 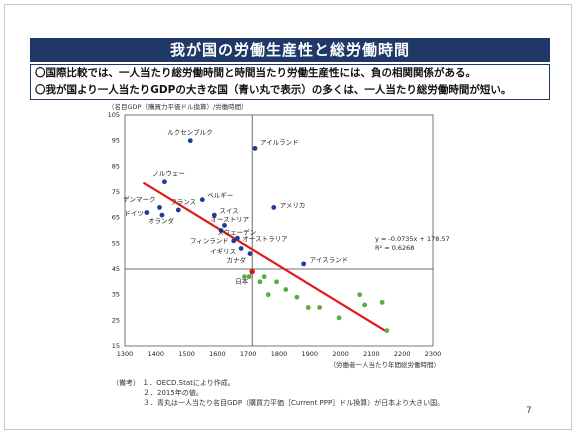 What do you see at coordinates (116, 141) in the screenshot?
I see `y-tick-label: 95` at bounding box center [116, 141].